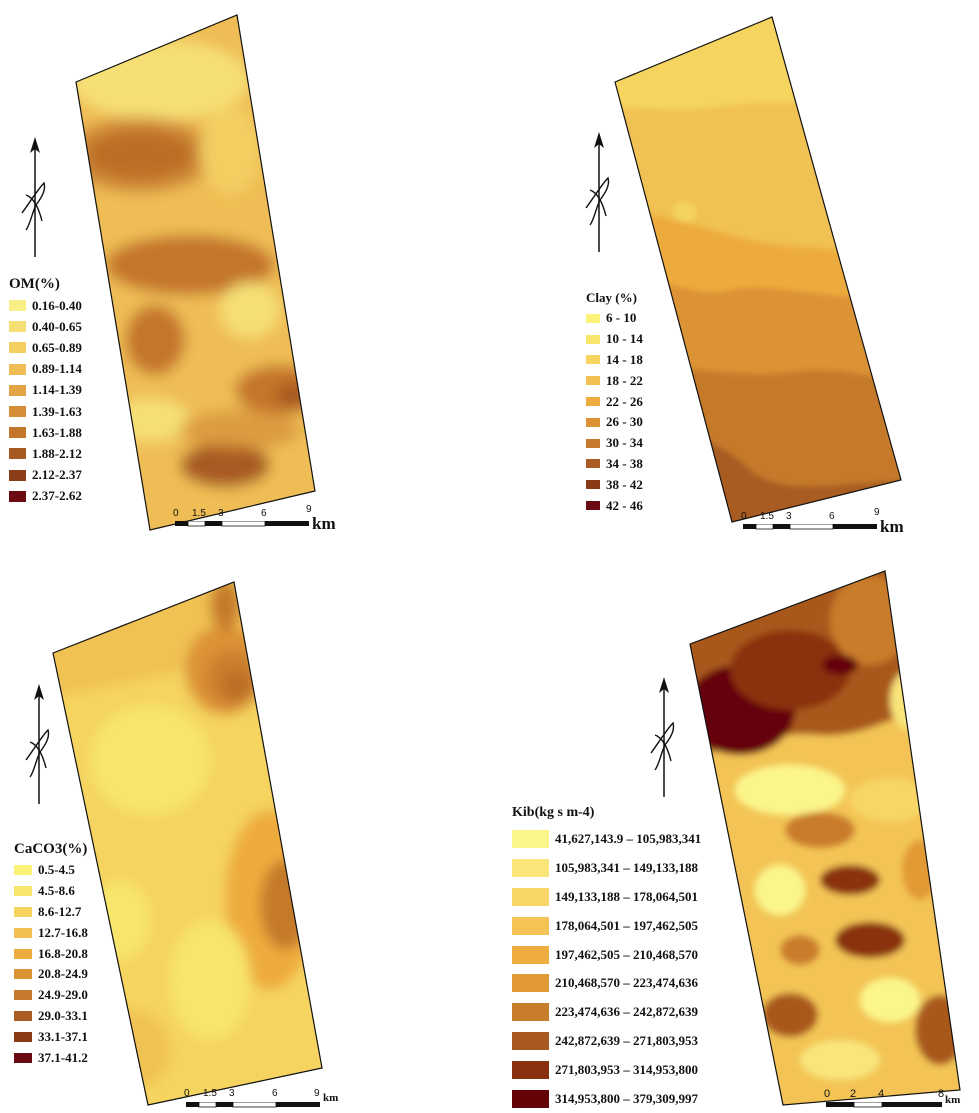  I want to click on legend-label: 16.8-20.8, so click(63, 953).